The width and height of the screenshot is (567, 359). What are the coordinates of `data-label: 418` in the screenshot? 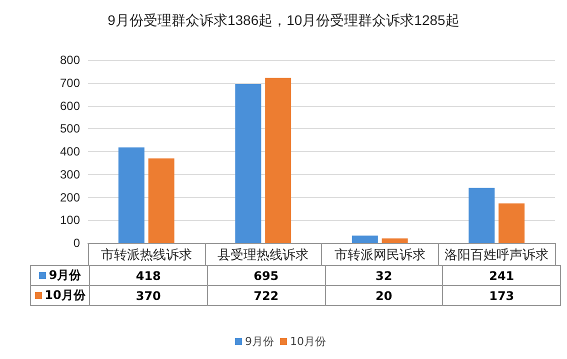 It's located at (149, 276).